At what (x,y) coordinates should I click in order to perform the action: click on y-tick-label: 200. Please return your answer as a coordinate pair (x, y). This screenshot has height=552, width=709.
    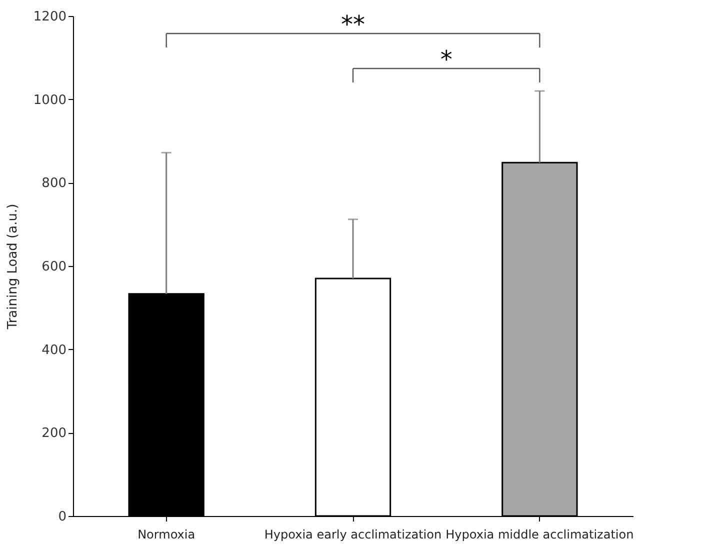
    Looking at the image, I should click on (54, 434).